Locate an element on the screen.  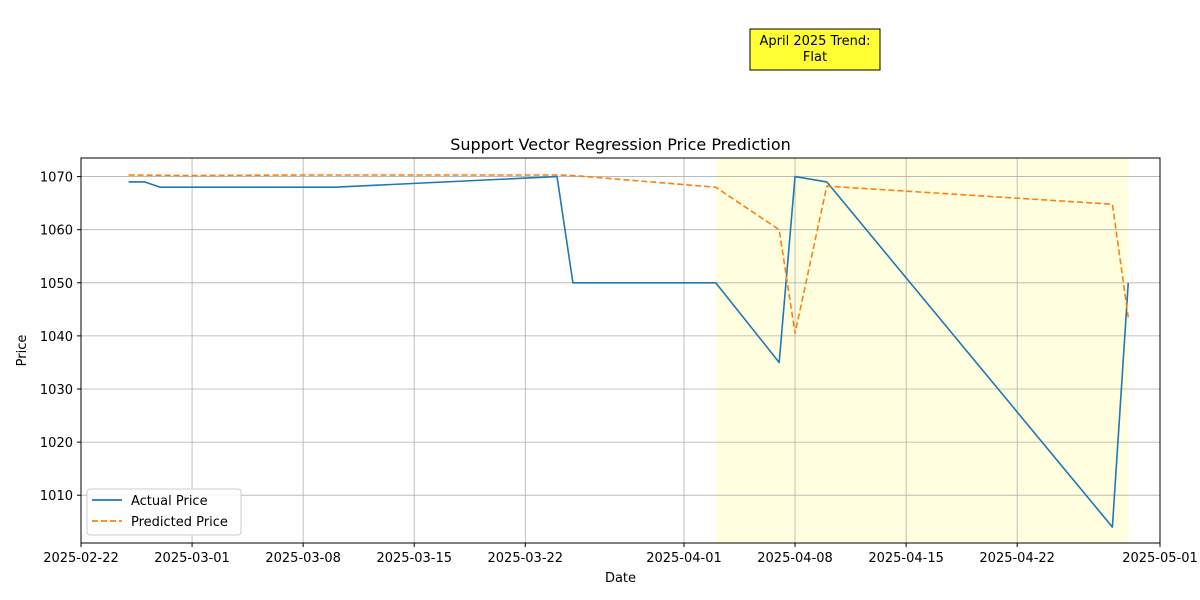
x-tick-label: 2025-04-01 is located at coordinates (684, 558).